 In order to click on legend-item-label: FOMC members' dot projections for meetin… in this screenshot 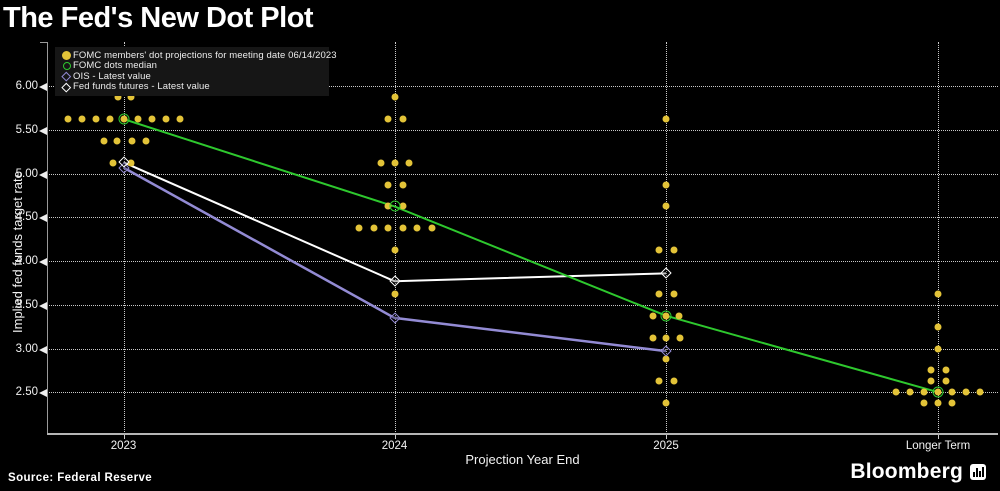, I will do `click(205, 55)`.